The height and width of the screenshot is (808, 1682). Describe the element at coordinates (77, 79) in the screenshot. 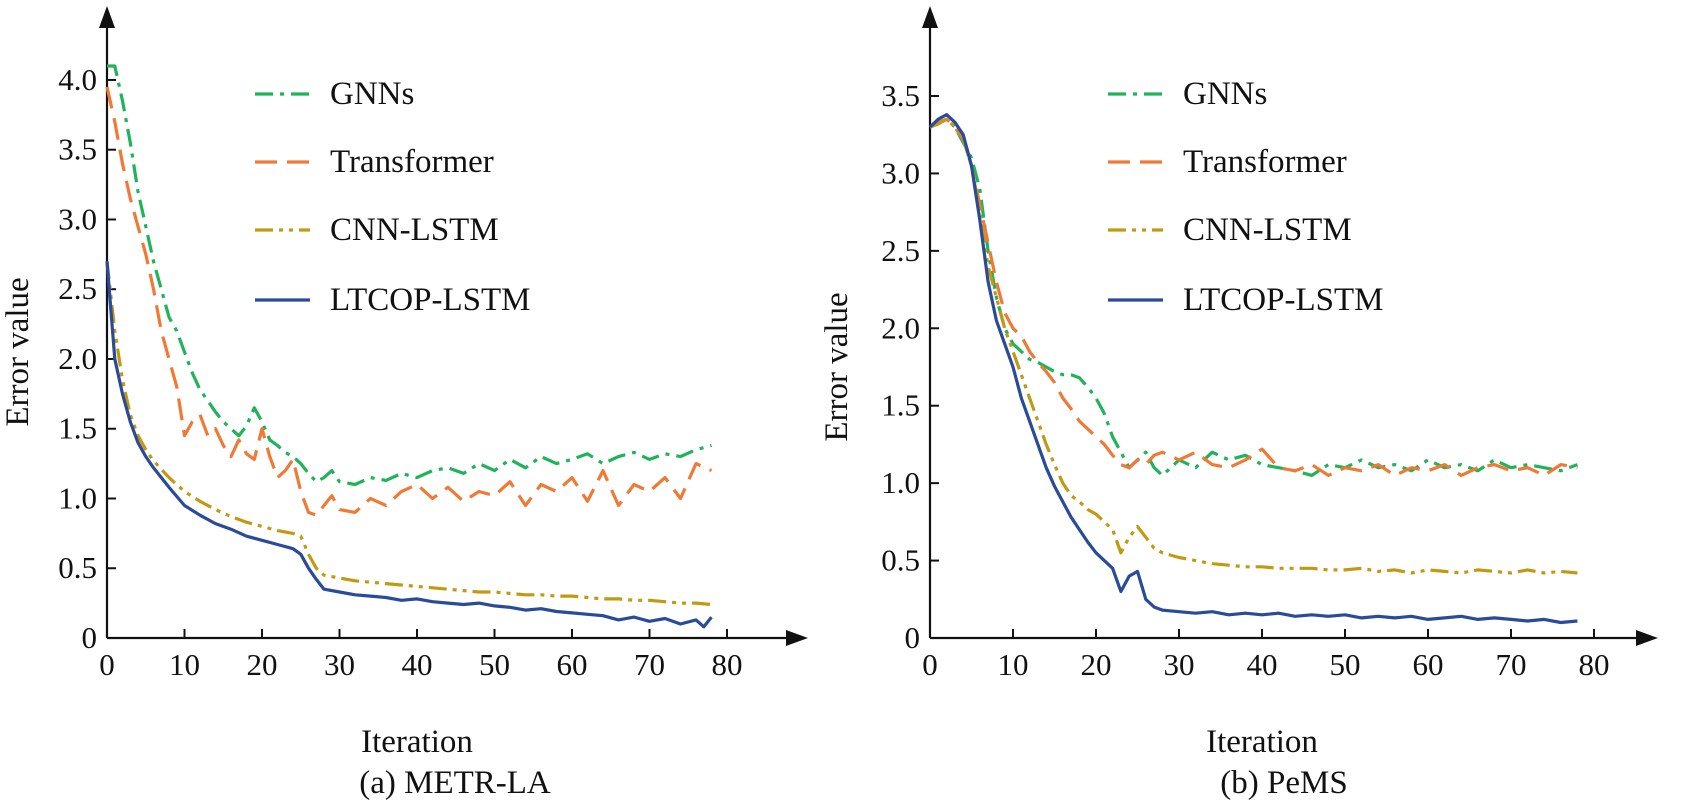

I see `y-tick-label: 4.0` at that location.